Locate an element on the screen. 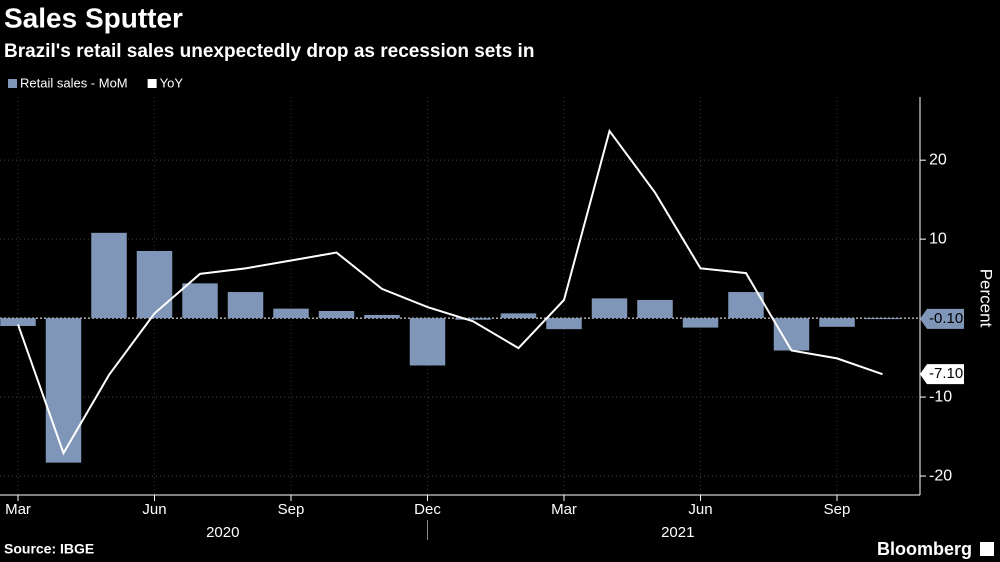  x-tick-label: Dec is located at coordinates (427, 509).